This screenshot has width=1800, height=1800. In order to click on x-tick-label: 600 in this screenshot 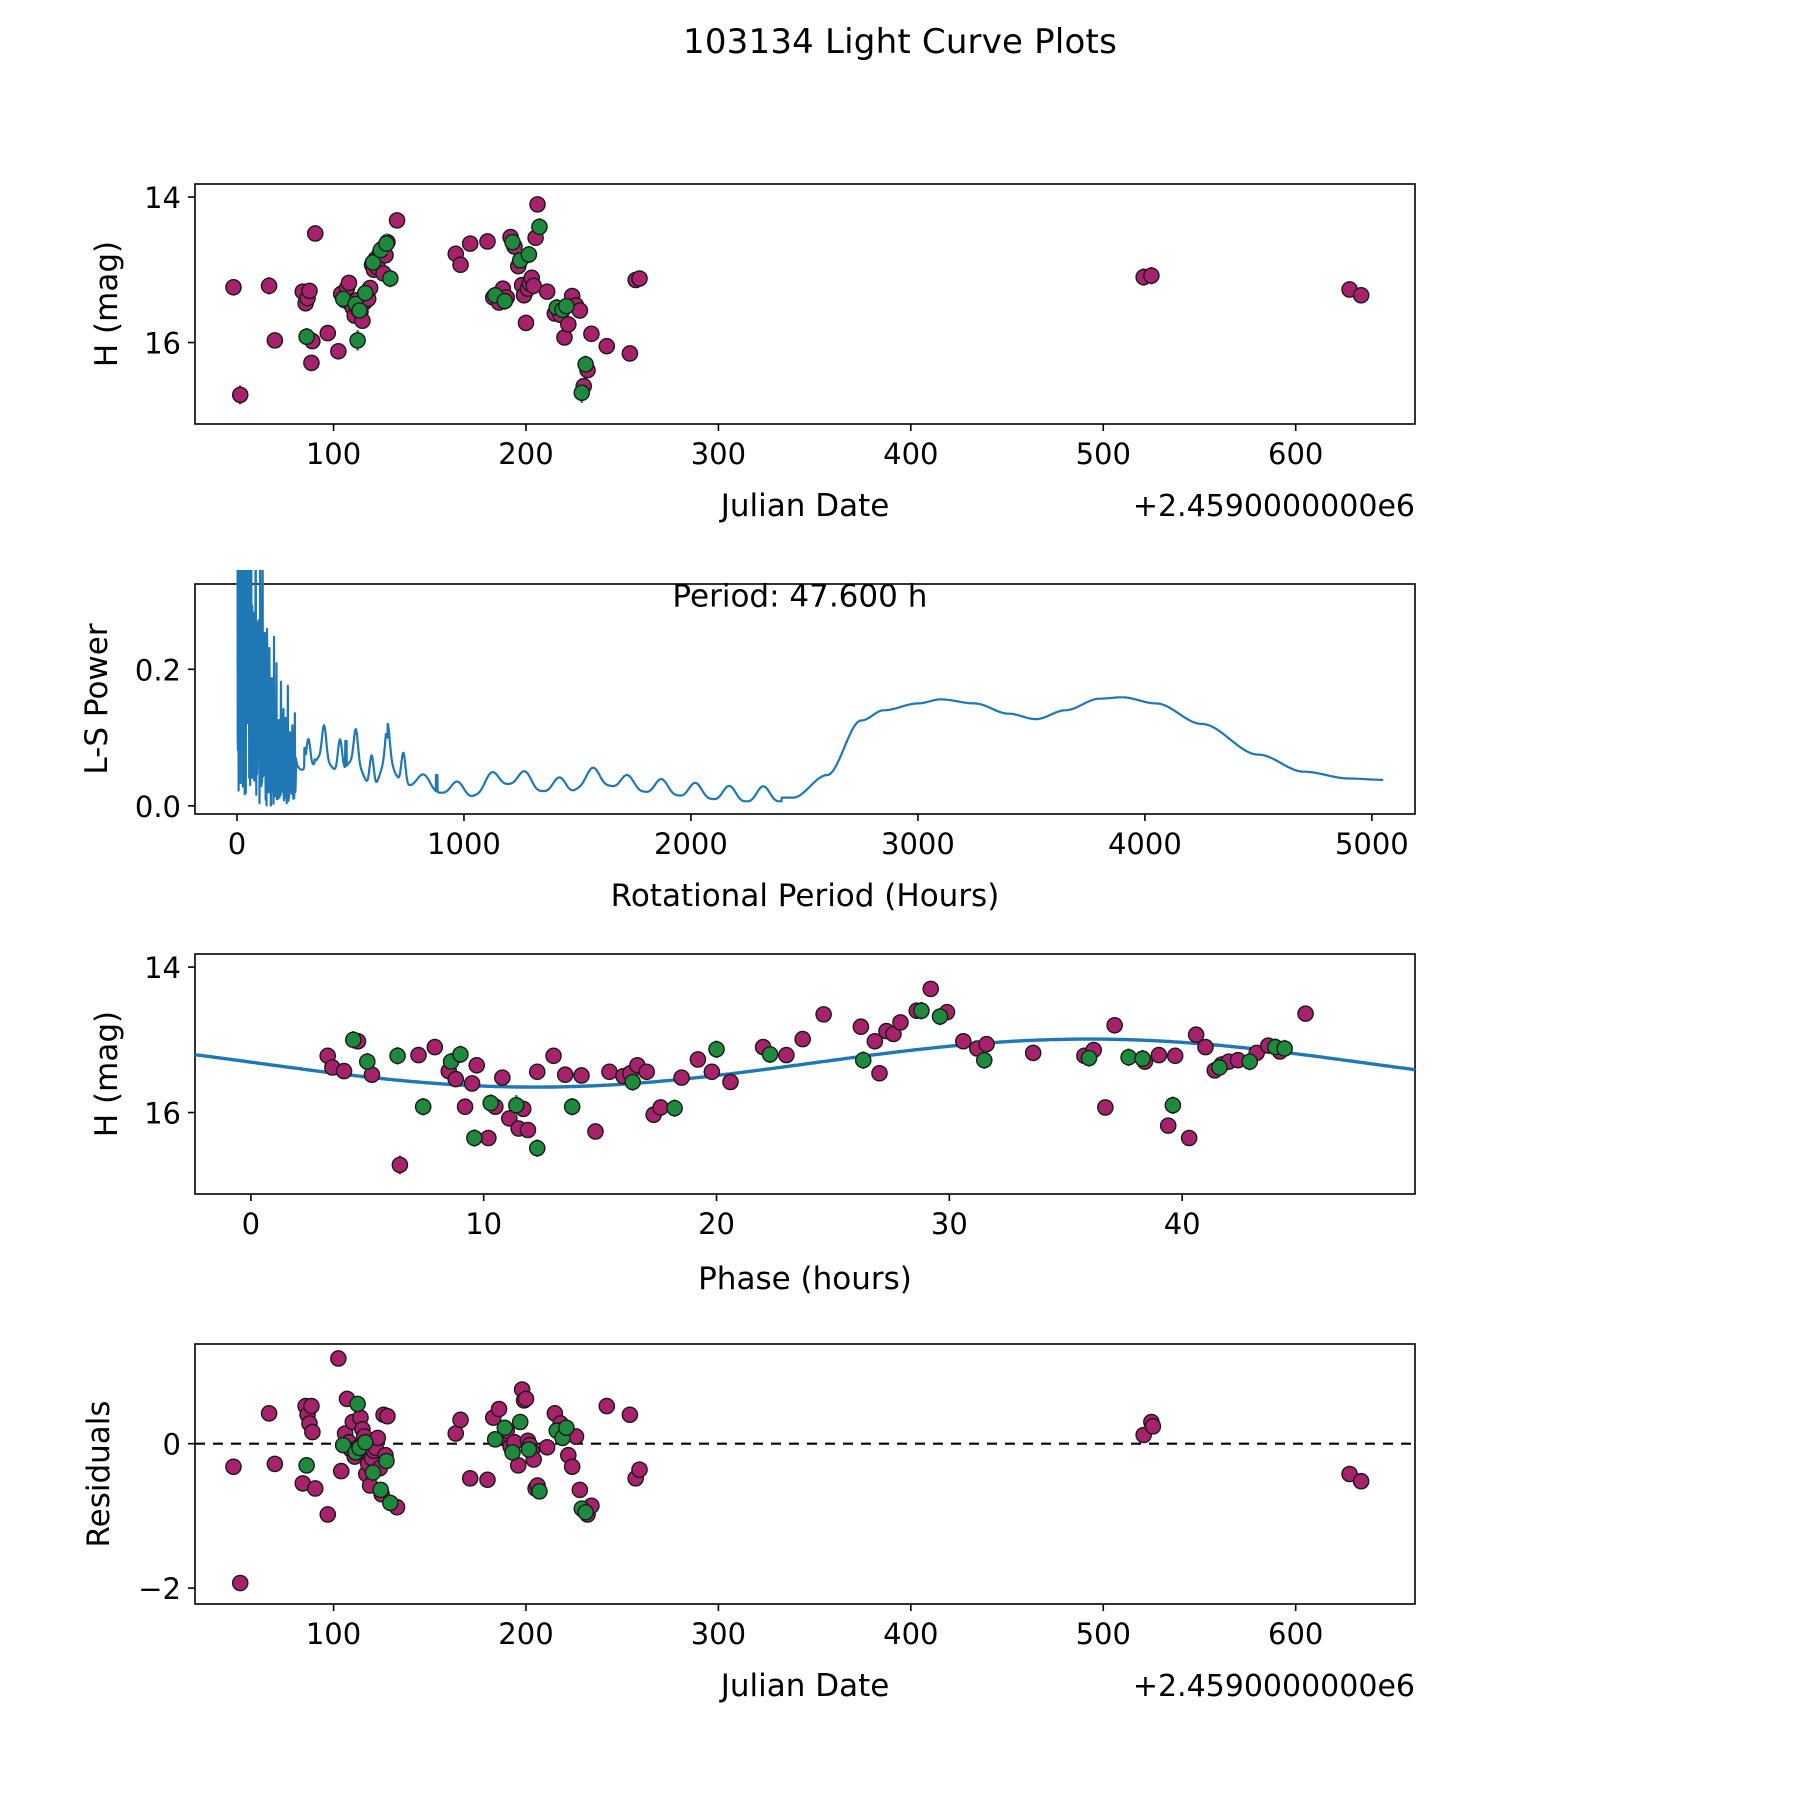, I will do `click(1295, 1634)`.